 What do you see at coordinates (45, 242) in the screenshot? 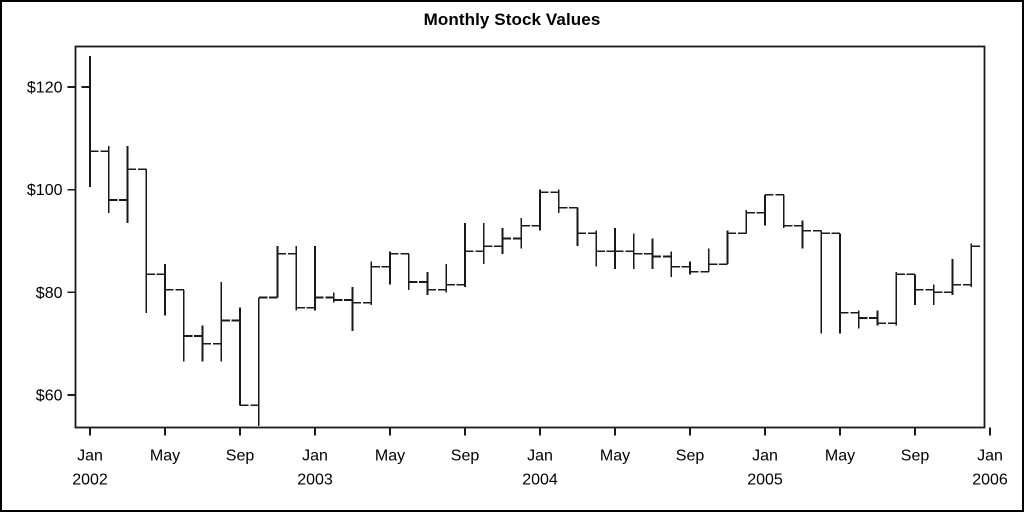
I see `y-axis-tick-labels: $60 $80 $100 $120` at bounding box center [45, 242].